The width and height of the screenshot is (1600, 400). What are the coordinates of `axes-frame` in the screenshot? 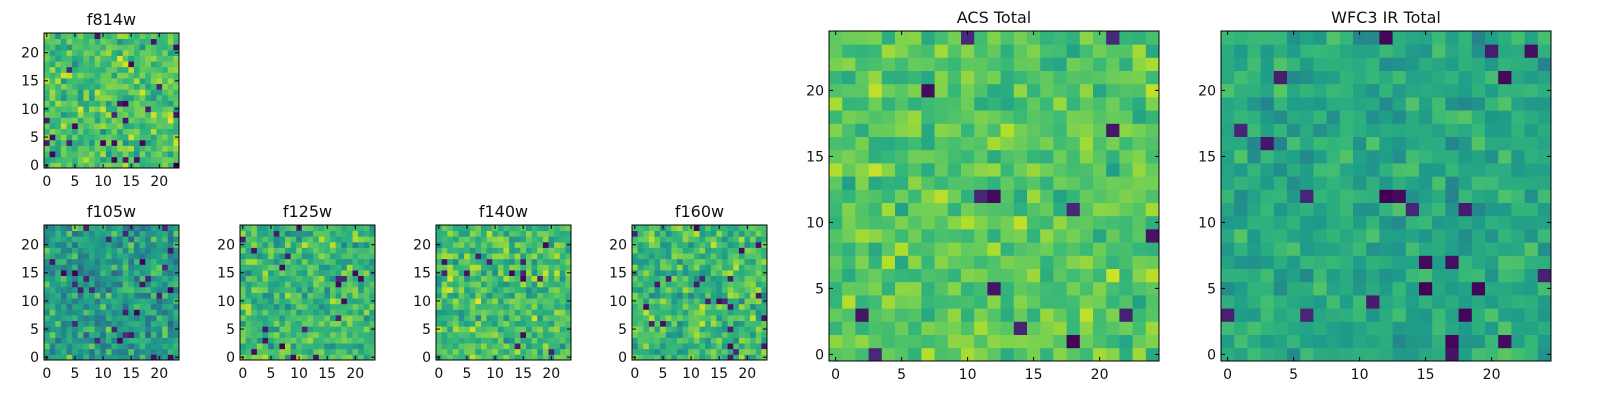 It's located at (503, 292).